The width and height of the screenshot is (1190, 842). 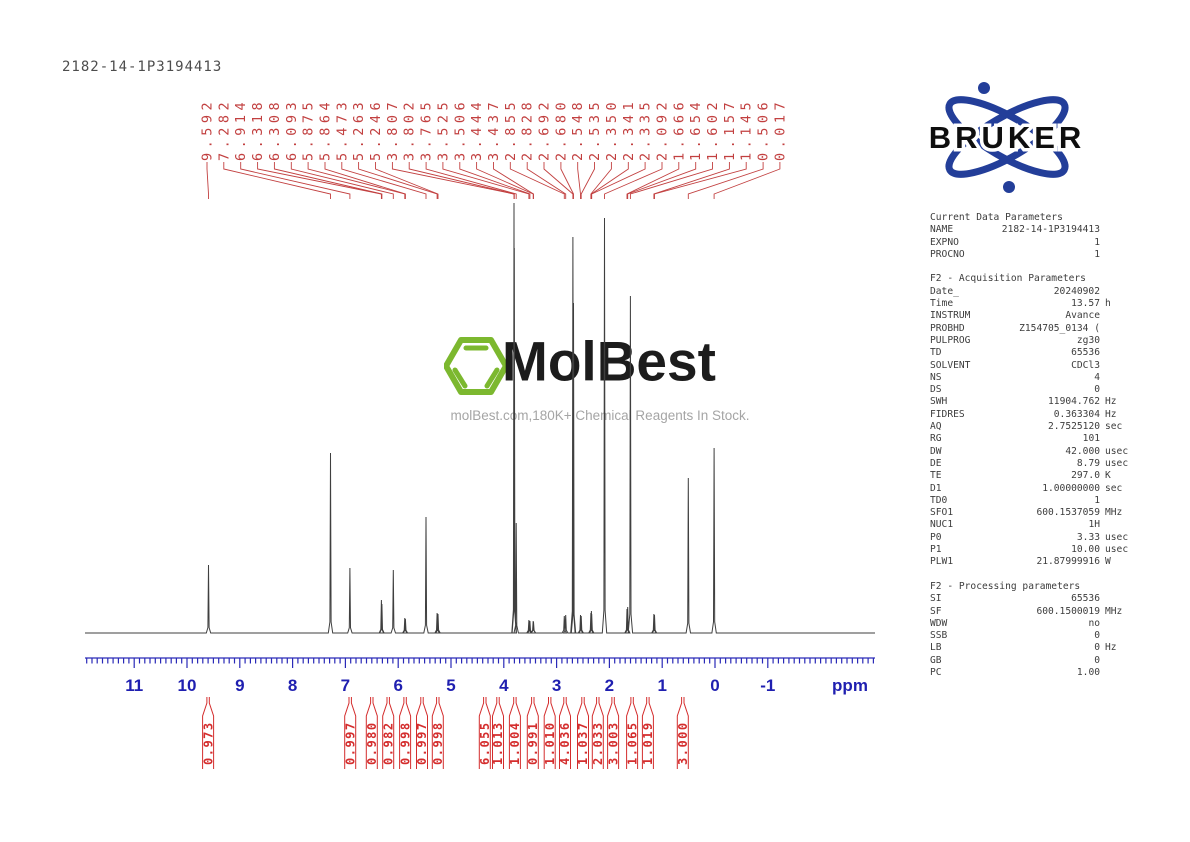 What do you see at coordinates (1035, 525) in the screenshot?
I see `param-row: NUC1 1H` at bounding box center [1035, 525].